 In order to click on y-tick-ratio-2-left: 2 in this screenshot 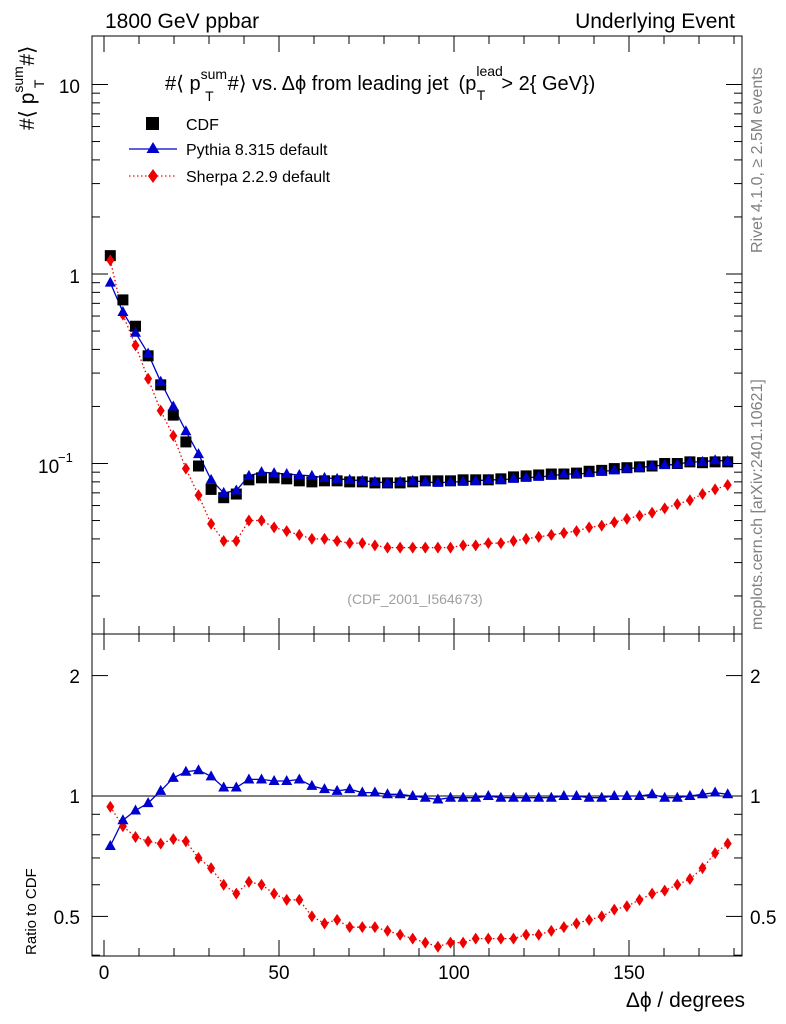, I will do `click(74, 677)`.